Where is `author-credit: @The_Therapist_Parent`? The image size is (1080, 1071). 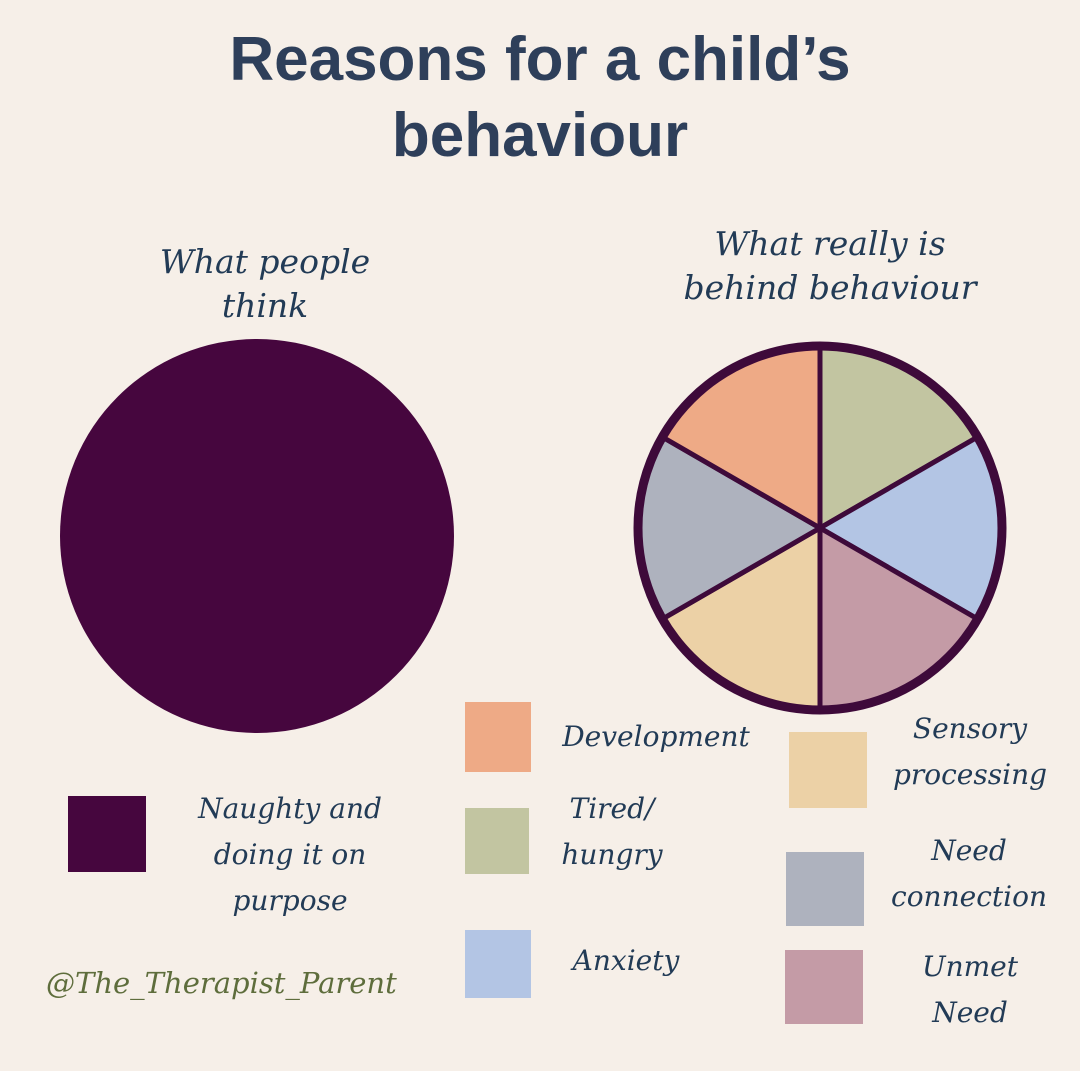 author-credit: @The_Therapist_Parent is located at coordinates (221, 983).